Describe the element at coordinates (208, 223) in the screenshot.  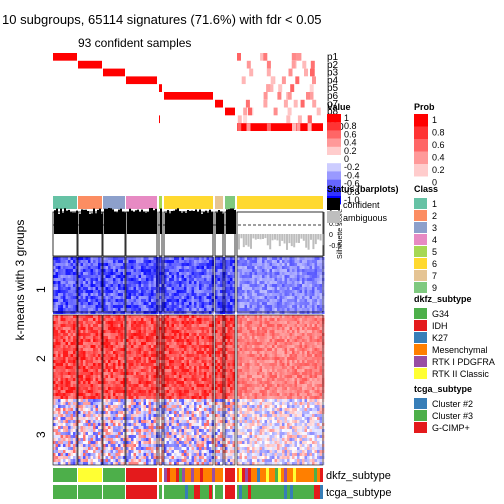
I see `silhouette-bar` at that location.